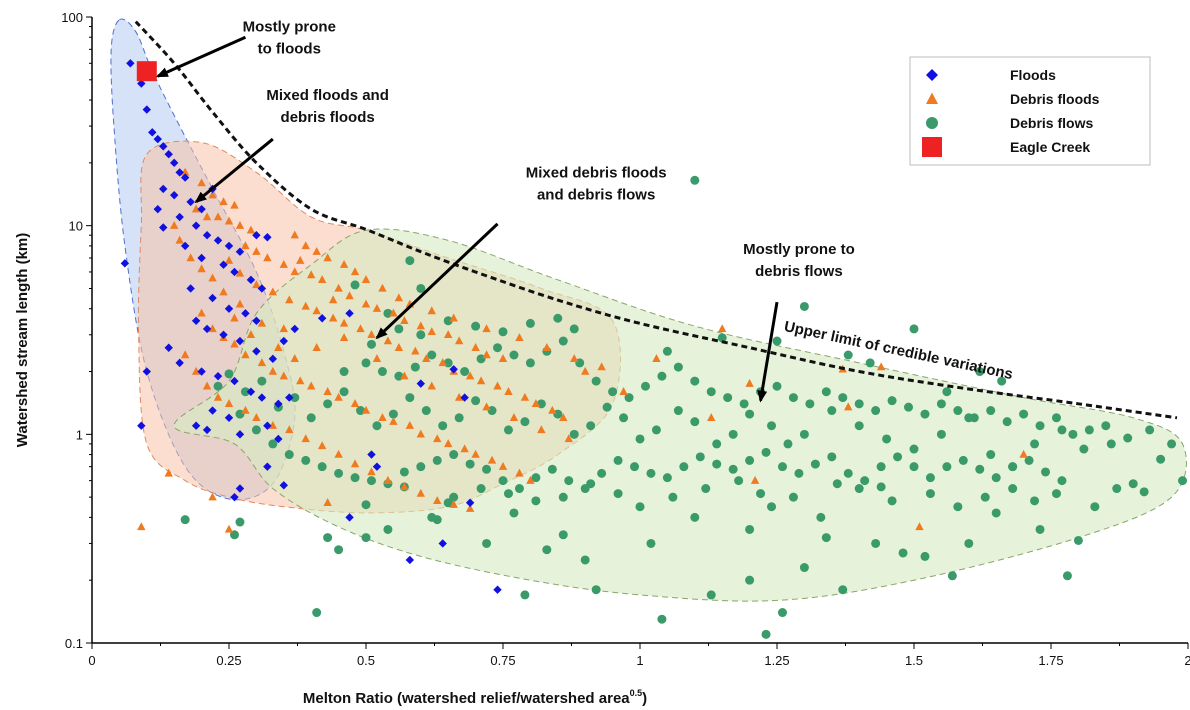 The width and height of the screenshot is (1190, 710). What do you see at coordinates (289, 39) in the screenshot?
I see `annotation-background` at bounding box center [289, 39].